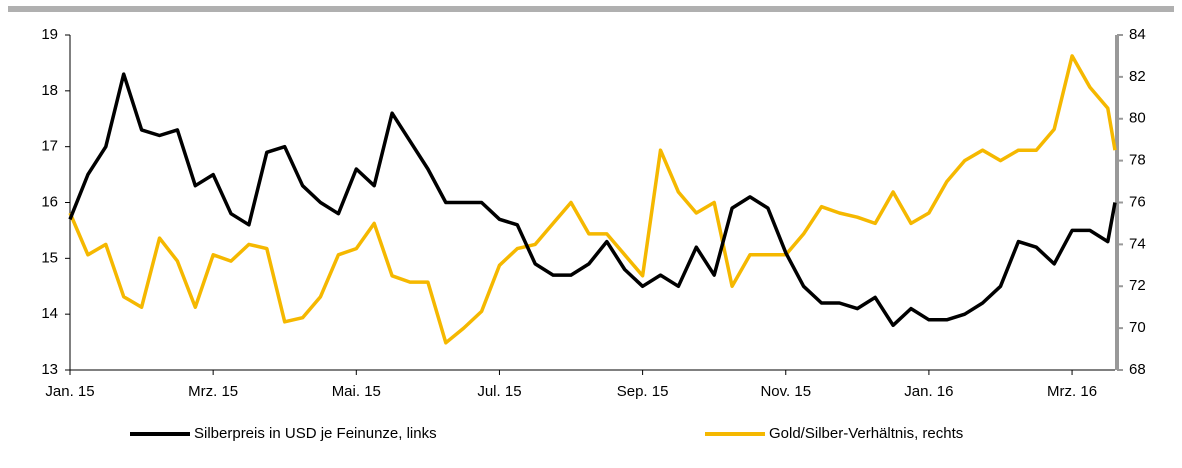 The height and width of the screenshot is (468, 1182). What do you see at coordinates (785, 391) in the screenshot?
I see `x-tick-label: Nov. 15` at bounding box center [785, 391].